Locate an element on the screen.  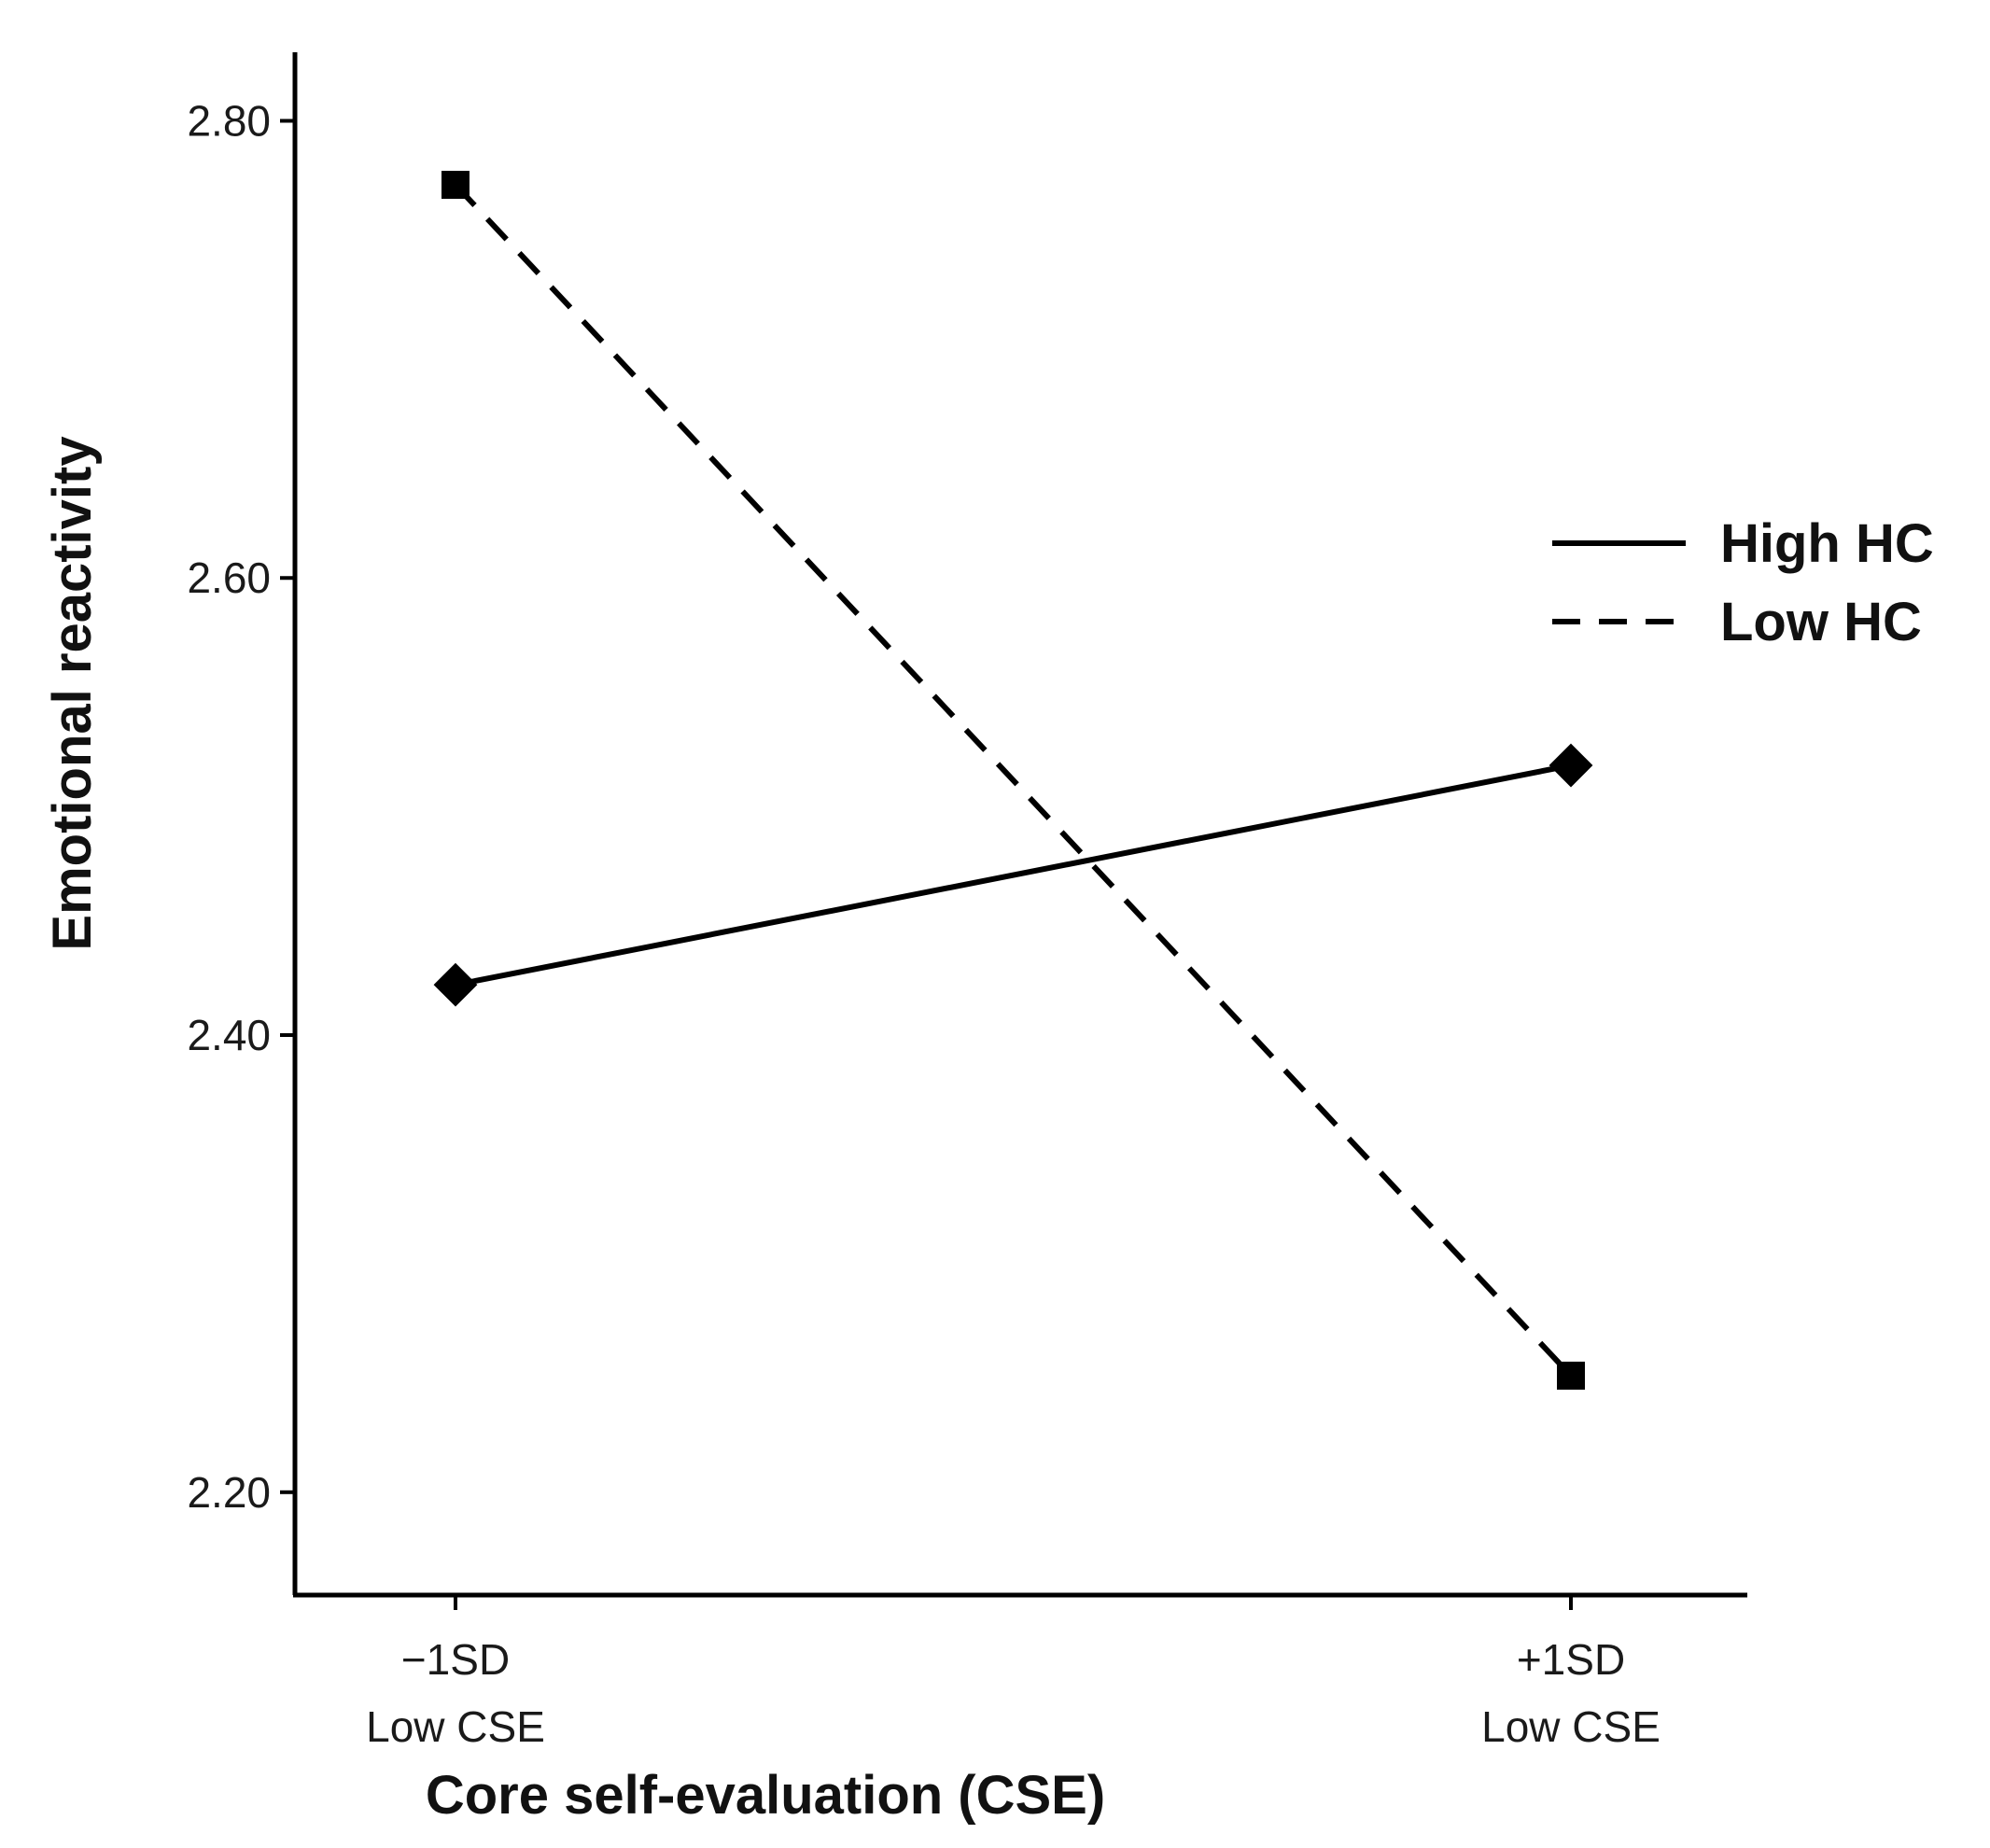
y-tick-label: 2.60 is located at coordinates (229, 577).